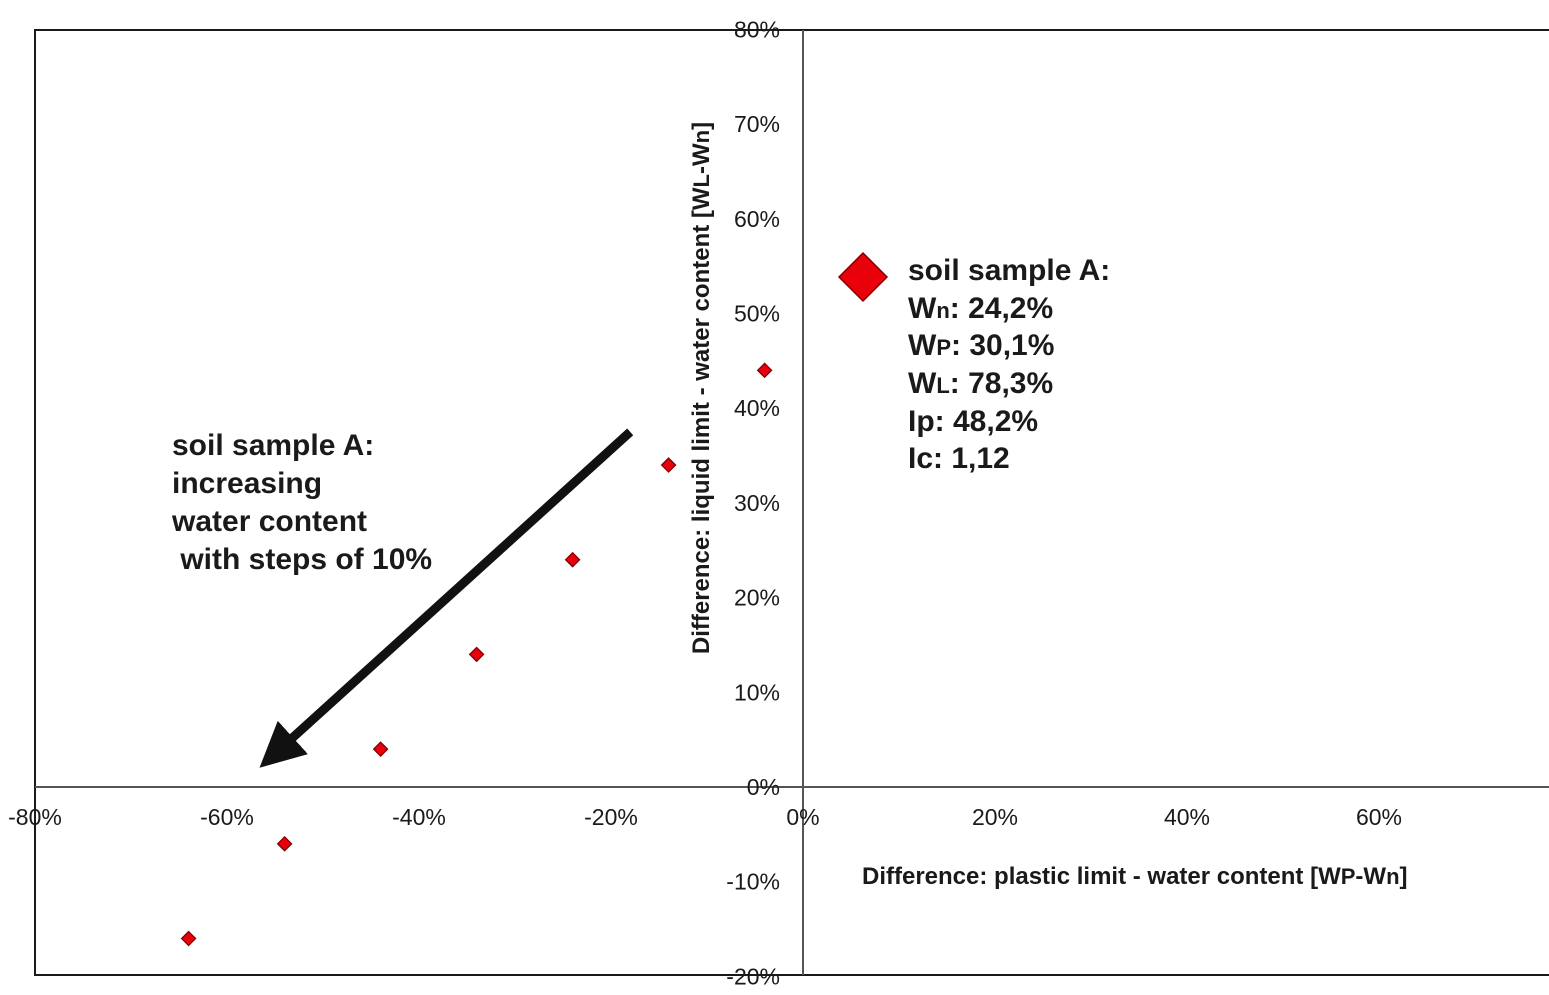 The height and width of the screenshot is (995, 1549). What do you see at coordinates (980, 383) in the screenshot?
I see `legend-item: WL: 78,3%` at bounding box center [980, 383].